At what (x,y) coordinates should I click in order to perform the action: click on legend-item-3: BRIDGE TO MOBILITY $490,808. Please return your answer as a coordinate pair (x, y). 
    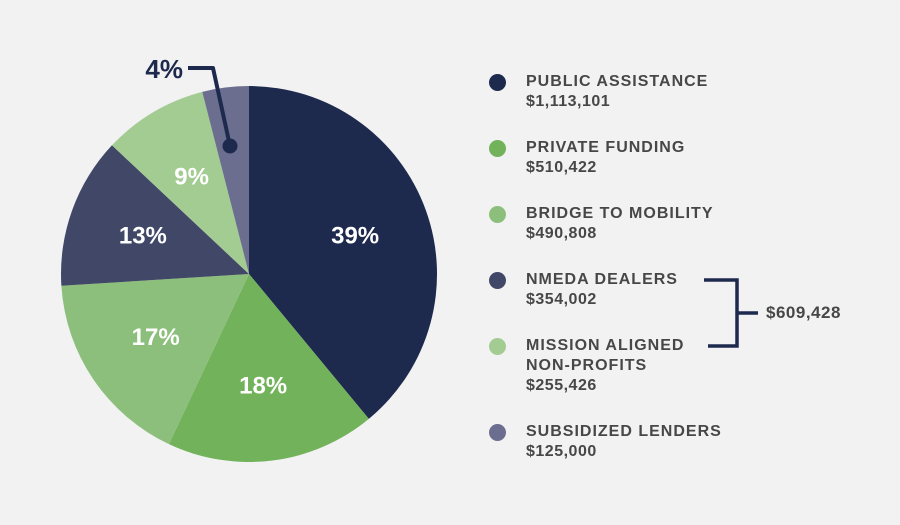
    Looking at the image, I should click on (654, 224).